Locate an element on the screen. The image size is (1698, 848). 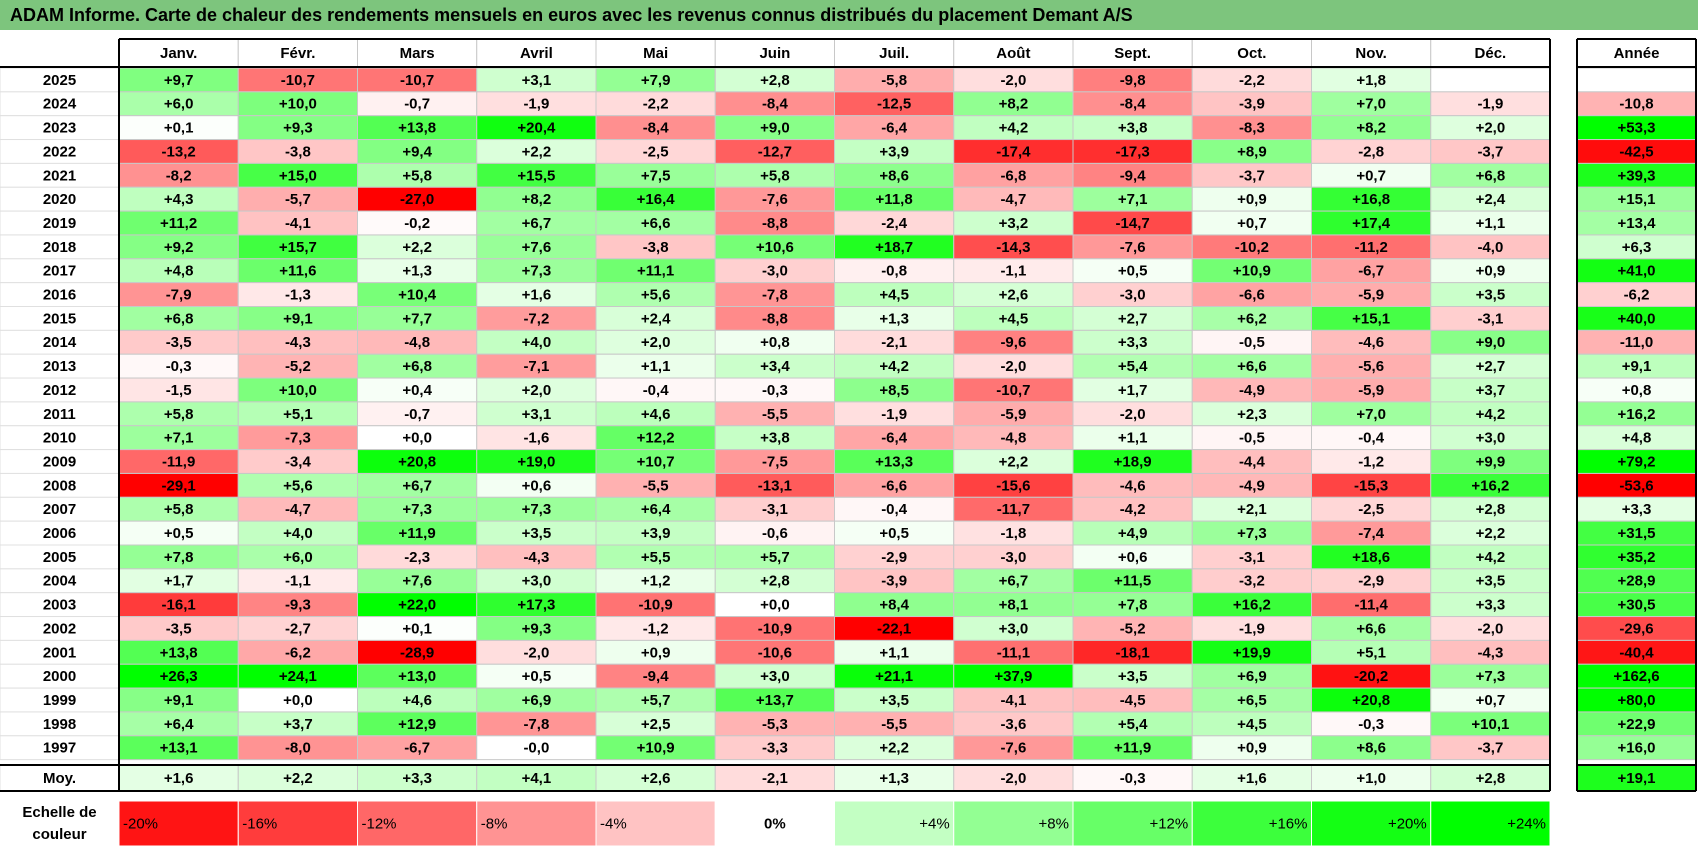
cell-value: -18,1 is located at coordinates (1133, 652).